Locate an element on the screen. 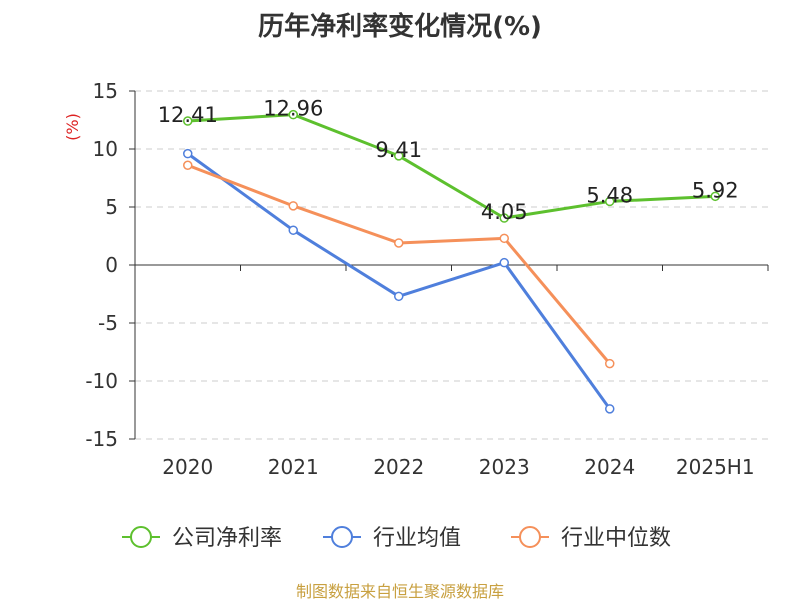  x-tick-label: 2023 is located at coordinates (504, 467).